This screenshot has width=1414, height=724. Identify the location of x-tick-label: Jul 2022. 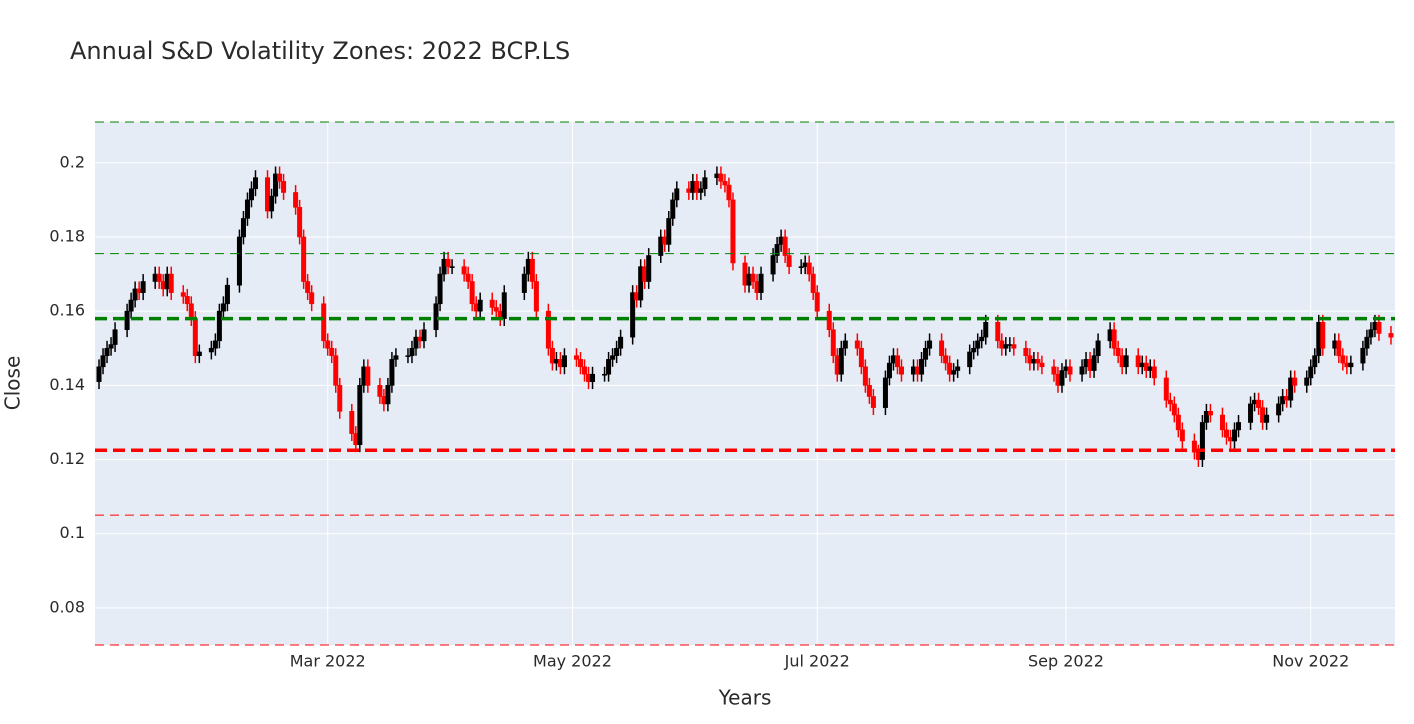
(817, 661).